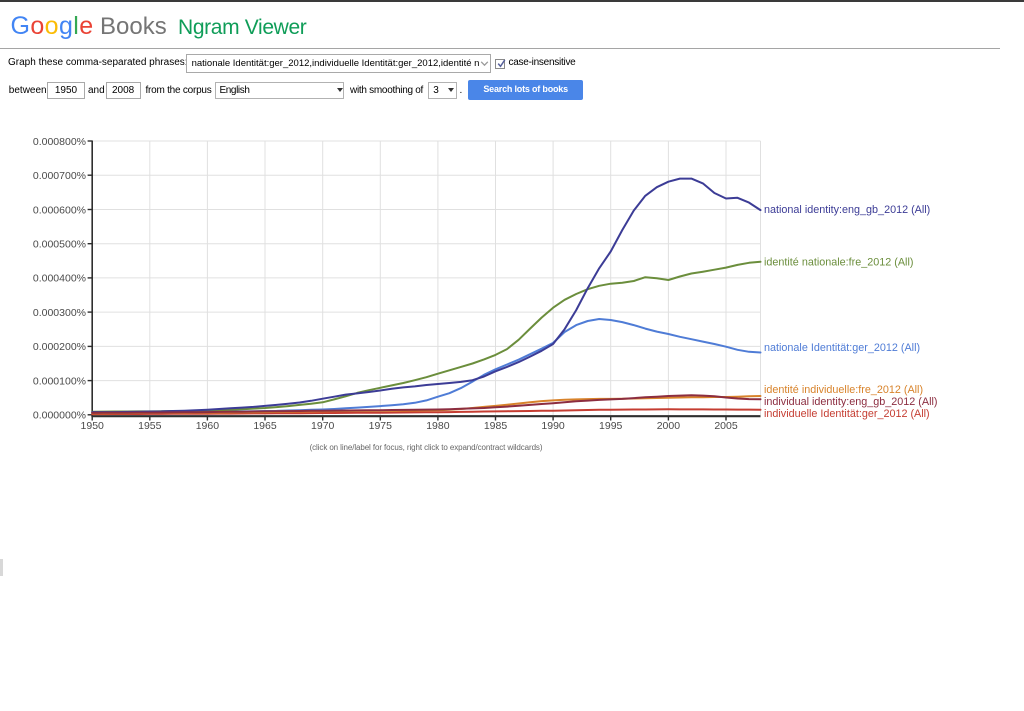 This screenshot has height=711, width=1024. I want to click on svg-text: 2000, so click(669, 426).